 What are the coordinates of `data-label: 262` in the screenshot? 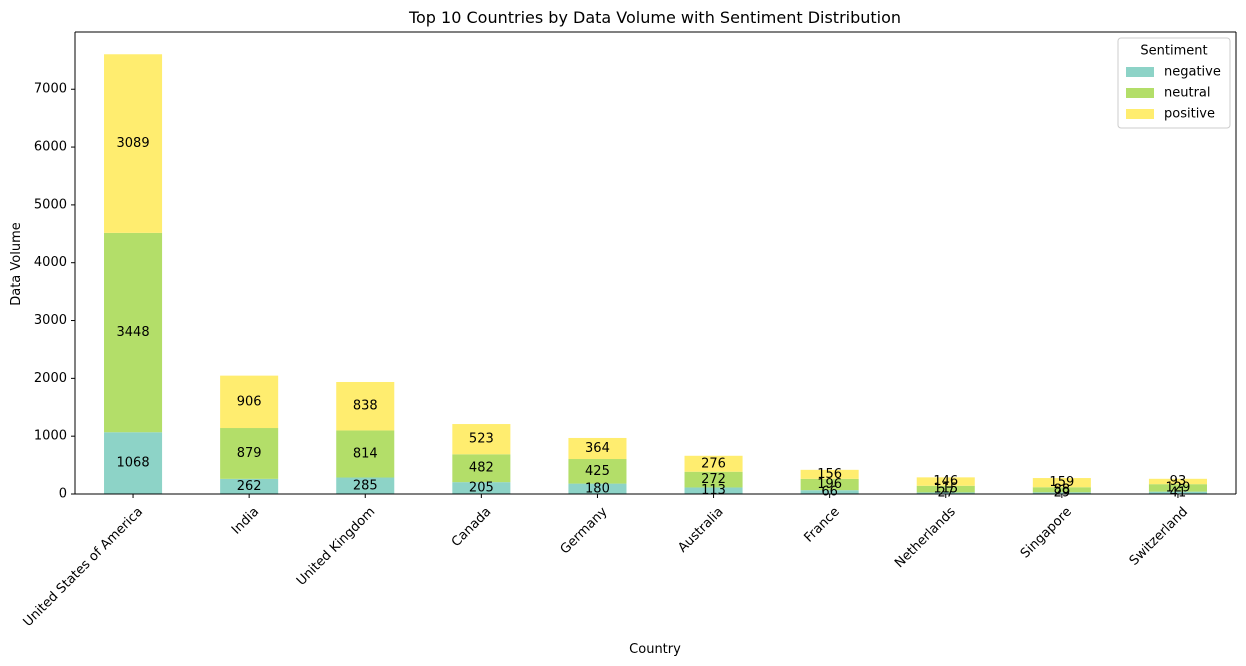 It's located at (249, 486).